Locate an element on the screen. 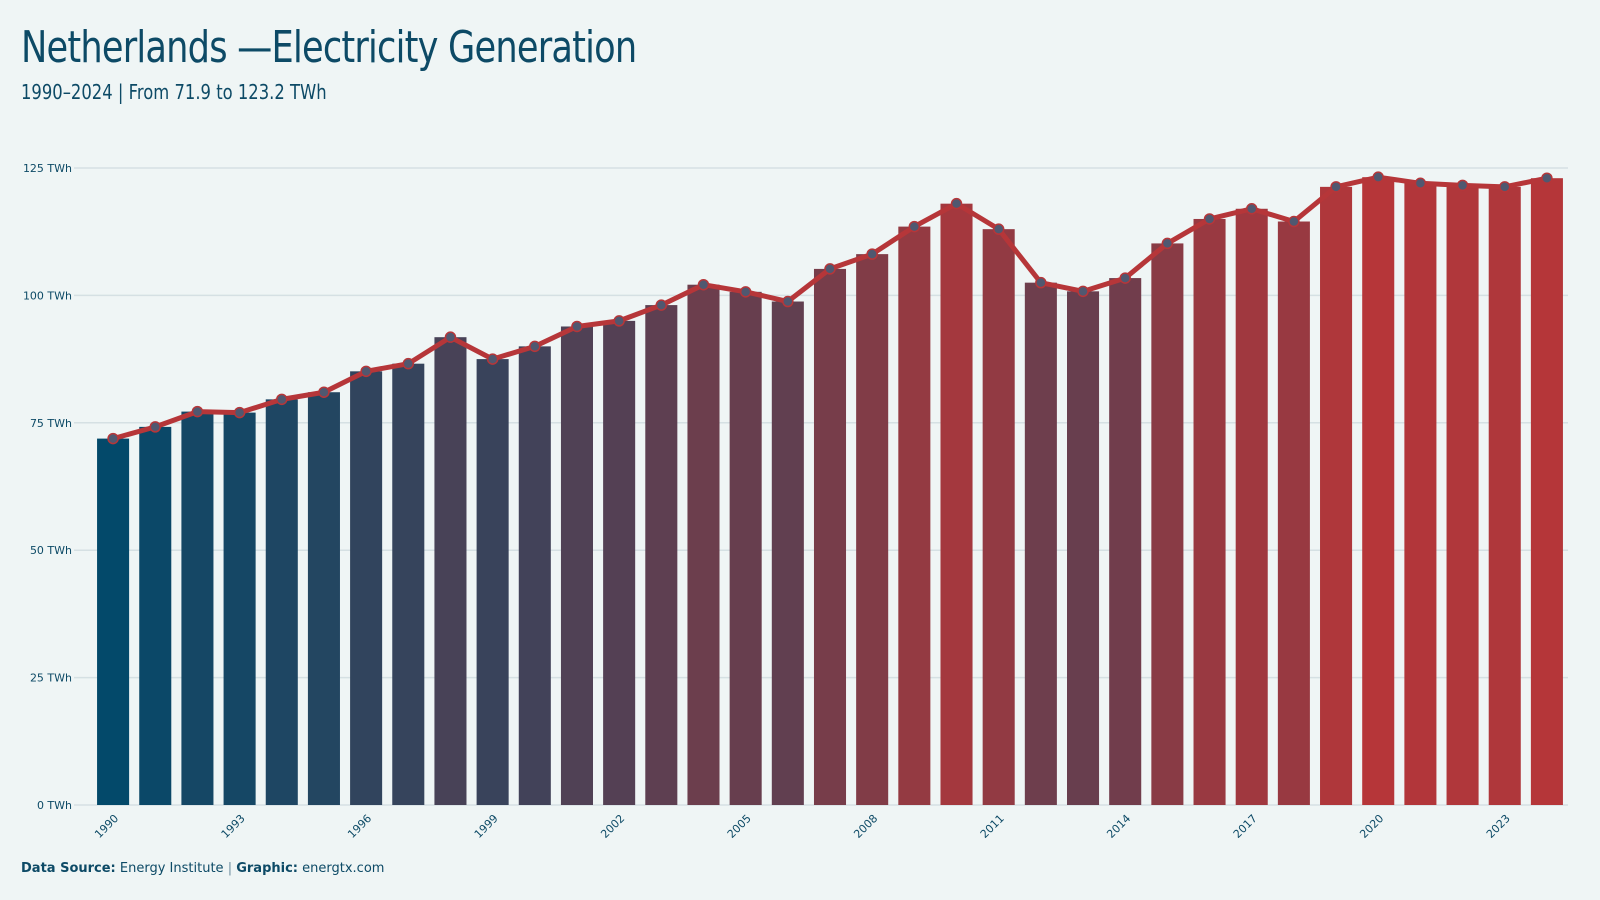 This screenshot has height=900, width=1600. bar-1993 is located at coordinates (239, 608).